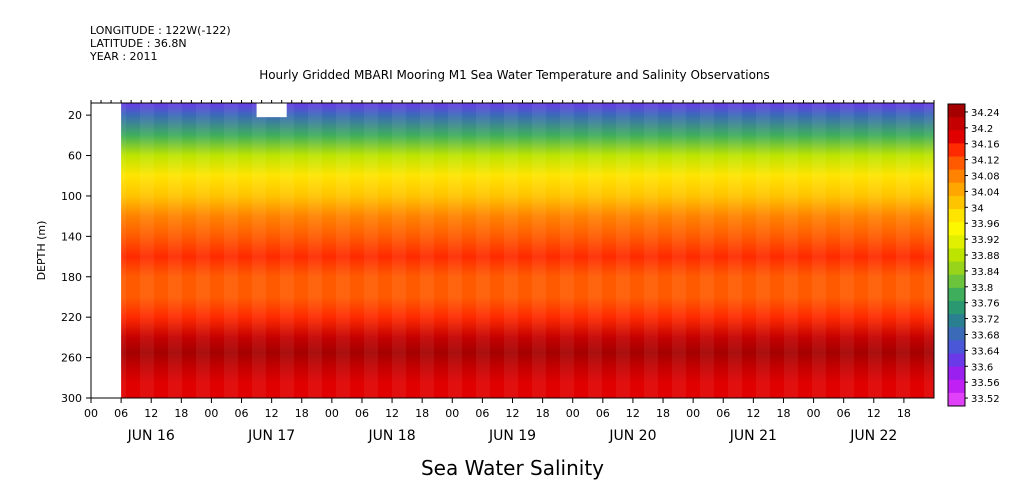 This screenshot has width=1009, height=504. I want to click on colorbar-label: 33.64, so click(985, 351).